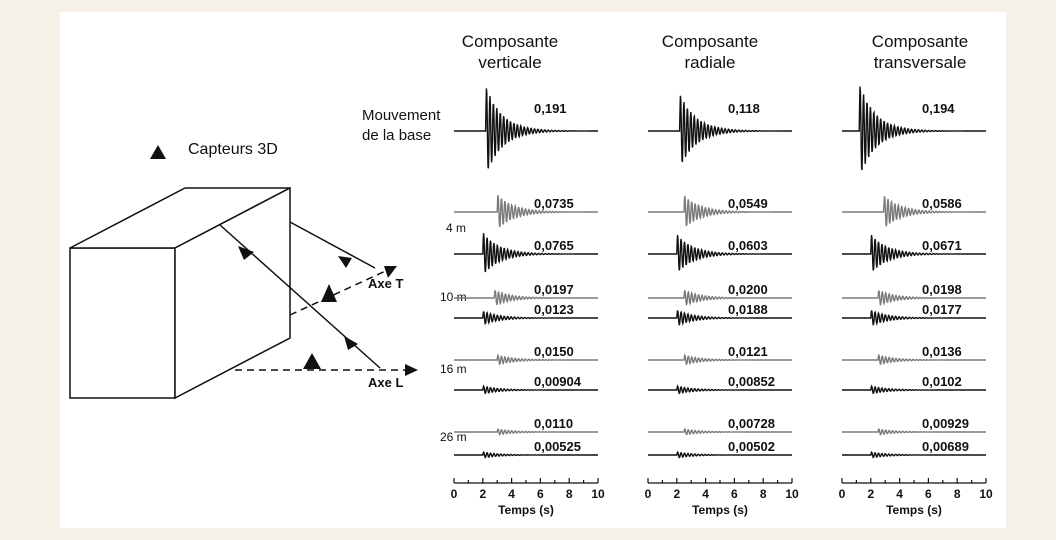 This screenshot has height=540, width=1056. I want to click on trace-radial-26m-lower, so click(720, 454).